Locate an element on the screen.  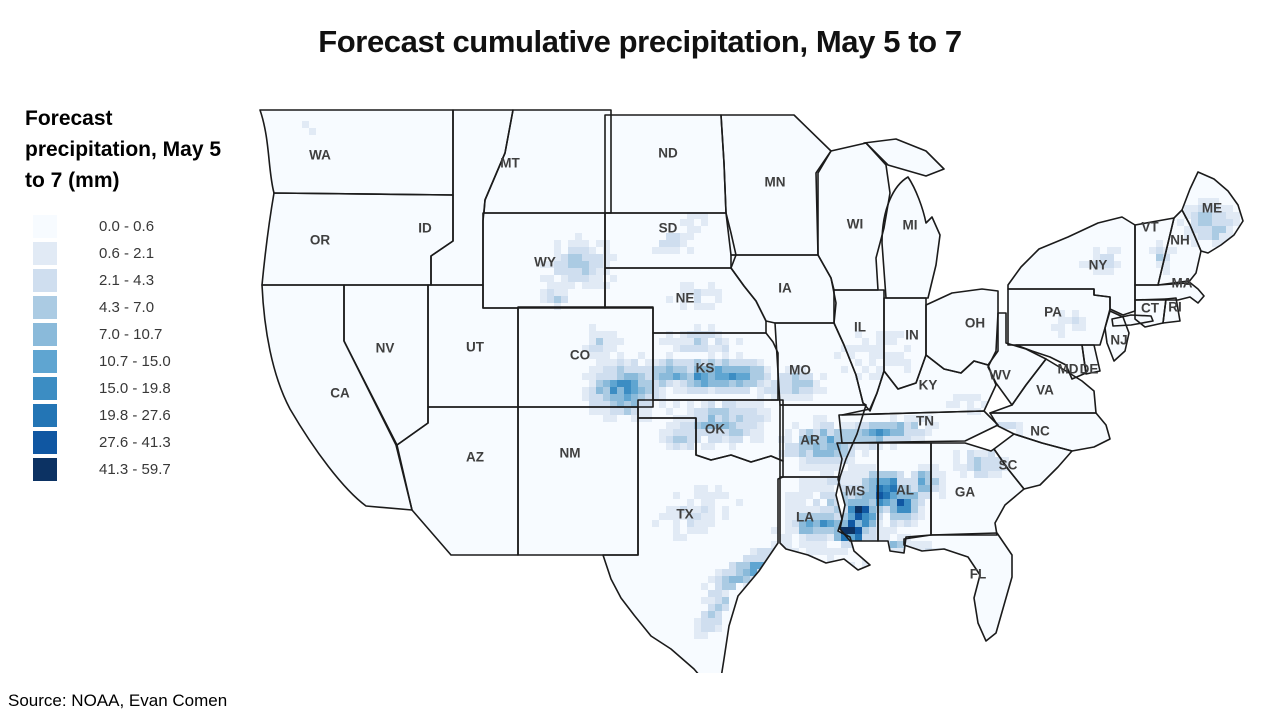
legend-bin-label: 27.6 - 41.3 is located at coordinates (135, 442).